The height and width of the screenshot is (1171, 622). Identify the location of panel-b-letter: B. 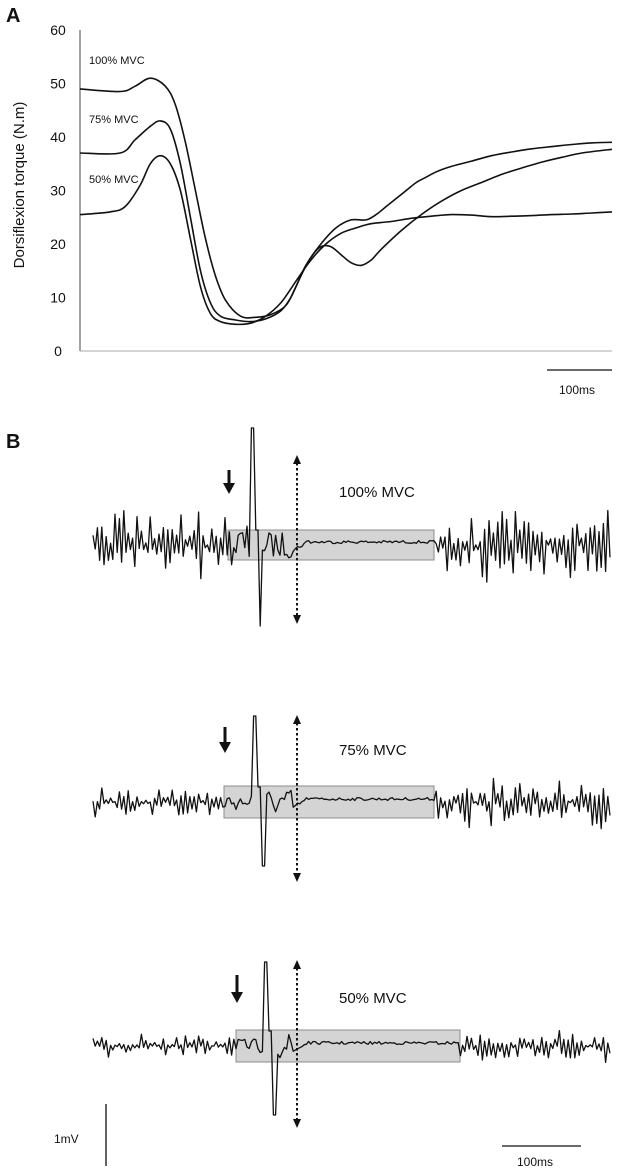
(13, 442).